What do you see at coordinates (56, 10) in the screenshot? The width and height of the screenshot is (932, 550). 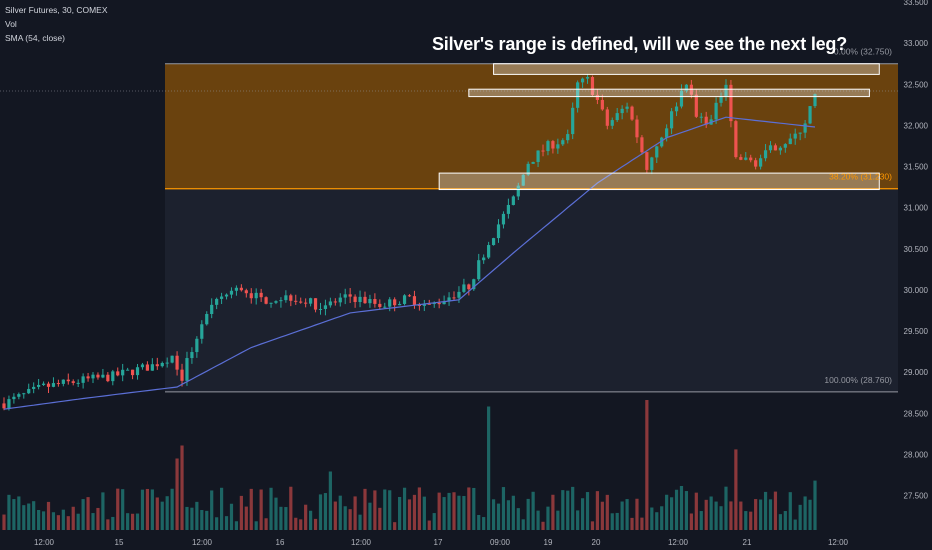 I see `symbol-title: Silver Futures, 30, COMEX` at bounding box center [56, 10].